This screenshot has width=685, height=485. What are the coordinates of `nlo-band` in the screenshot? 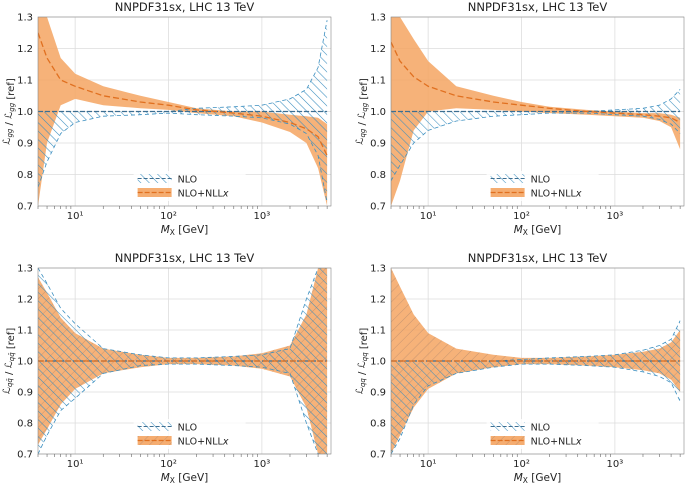 It's located at (536, 135).